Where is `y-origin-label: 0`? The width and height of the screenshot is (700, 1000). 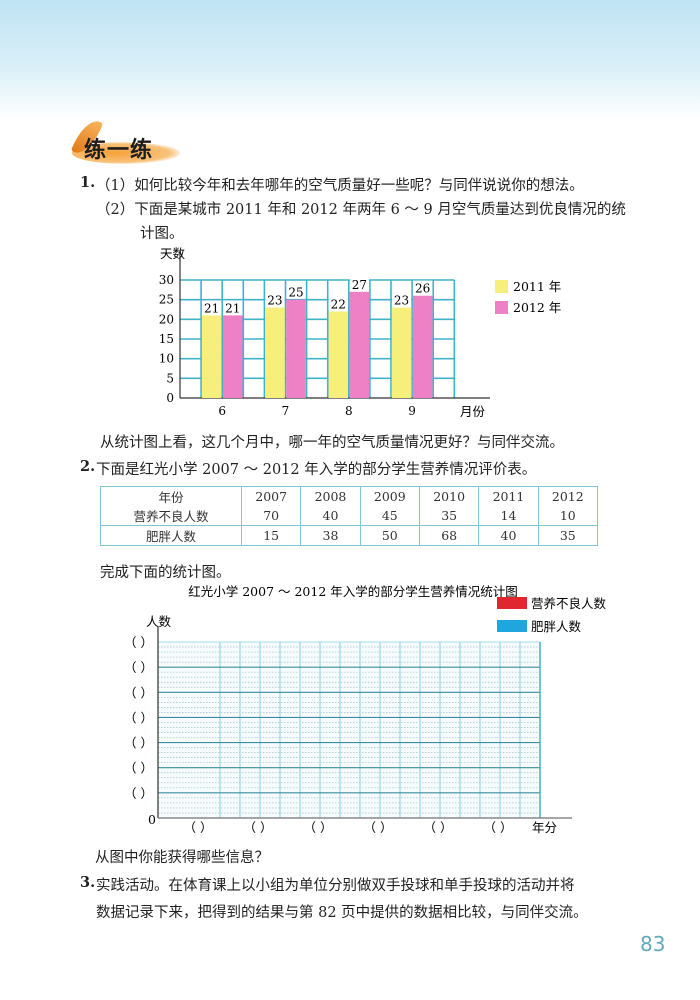 y-origin-label: 0 is located at coordinates (152, 819).